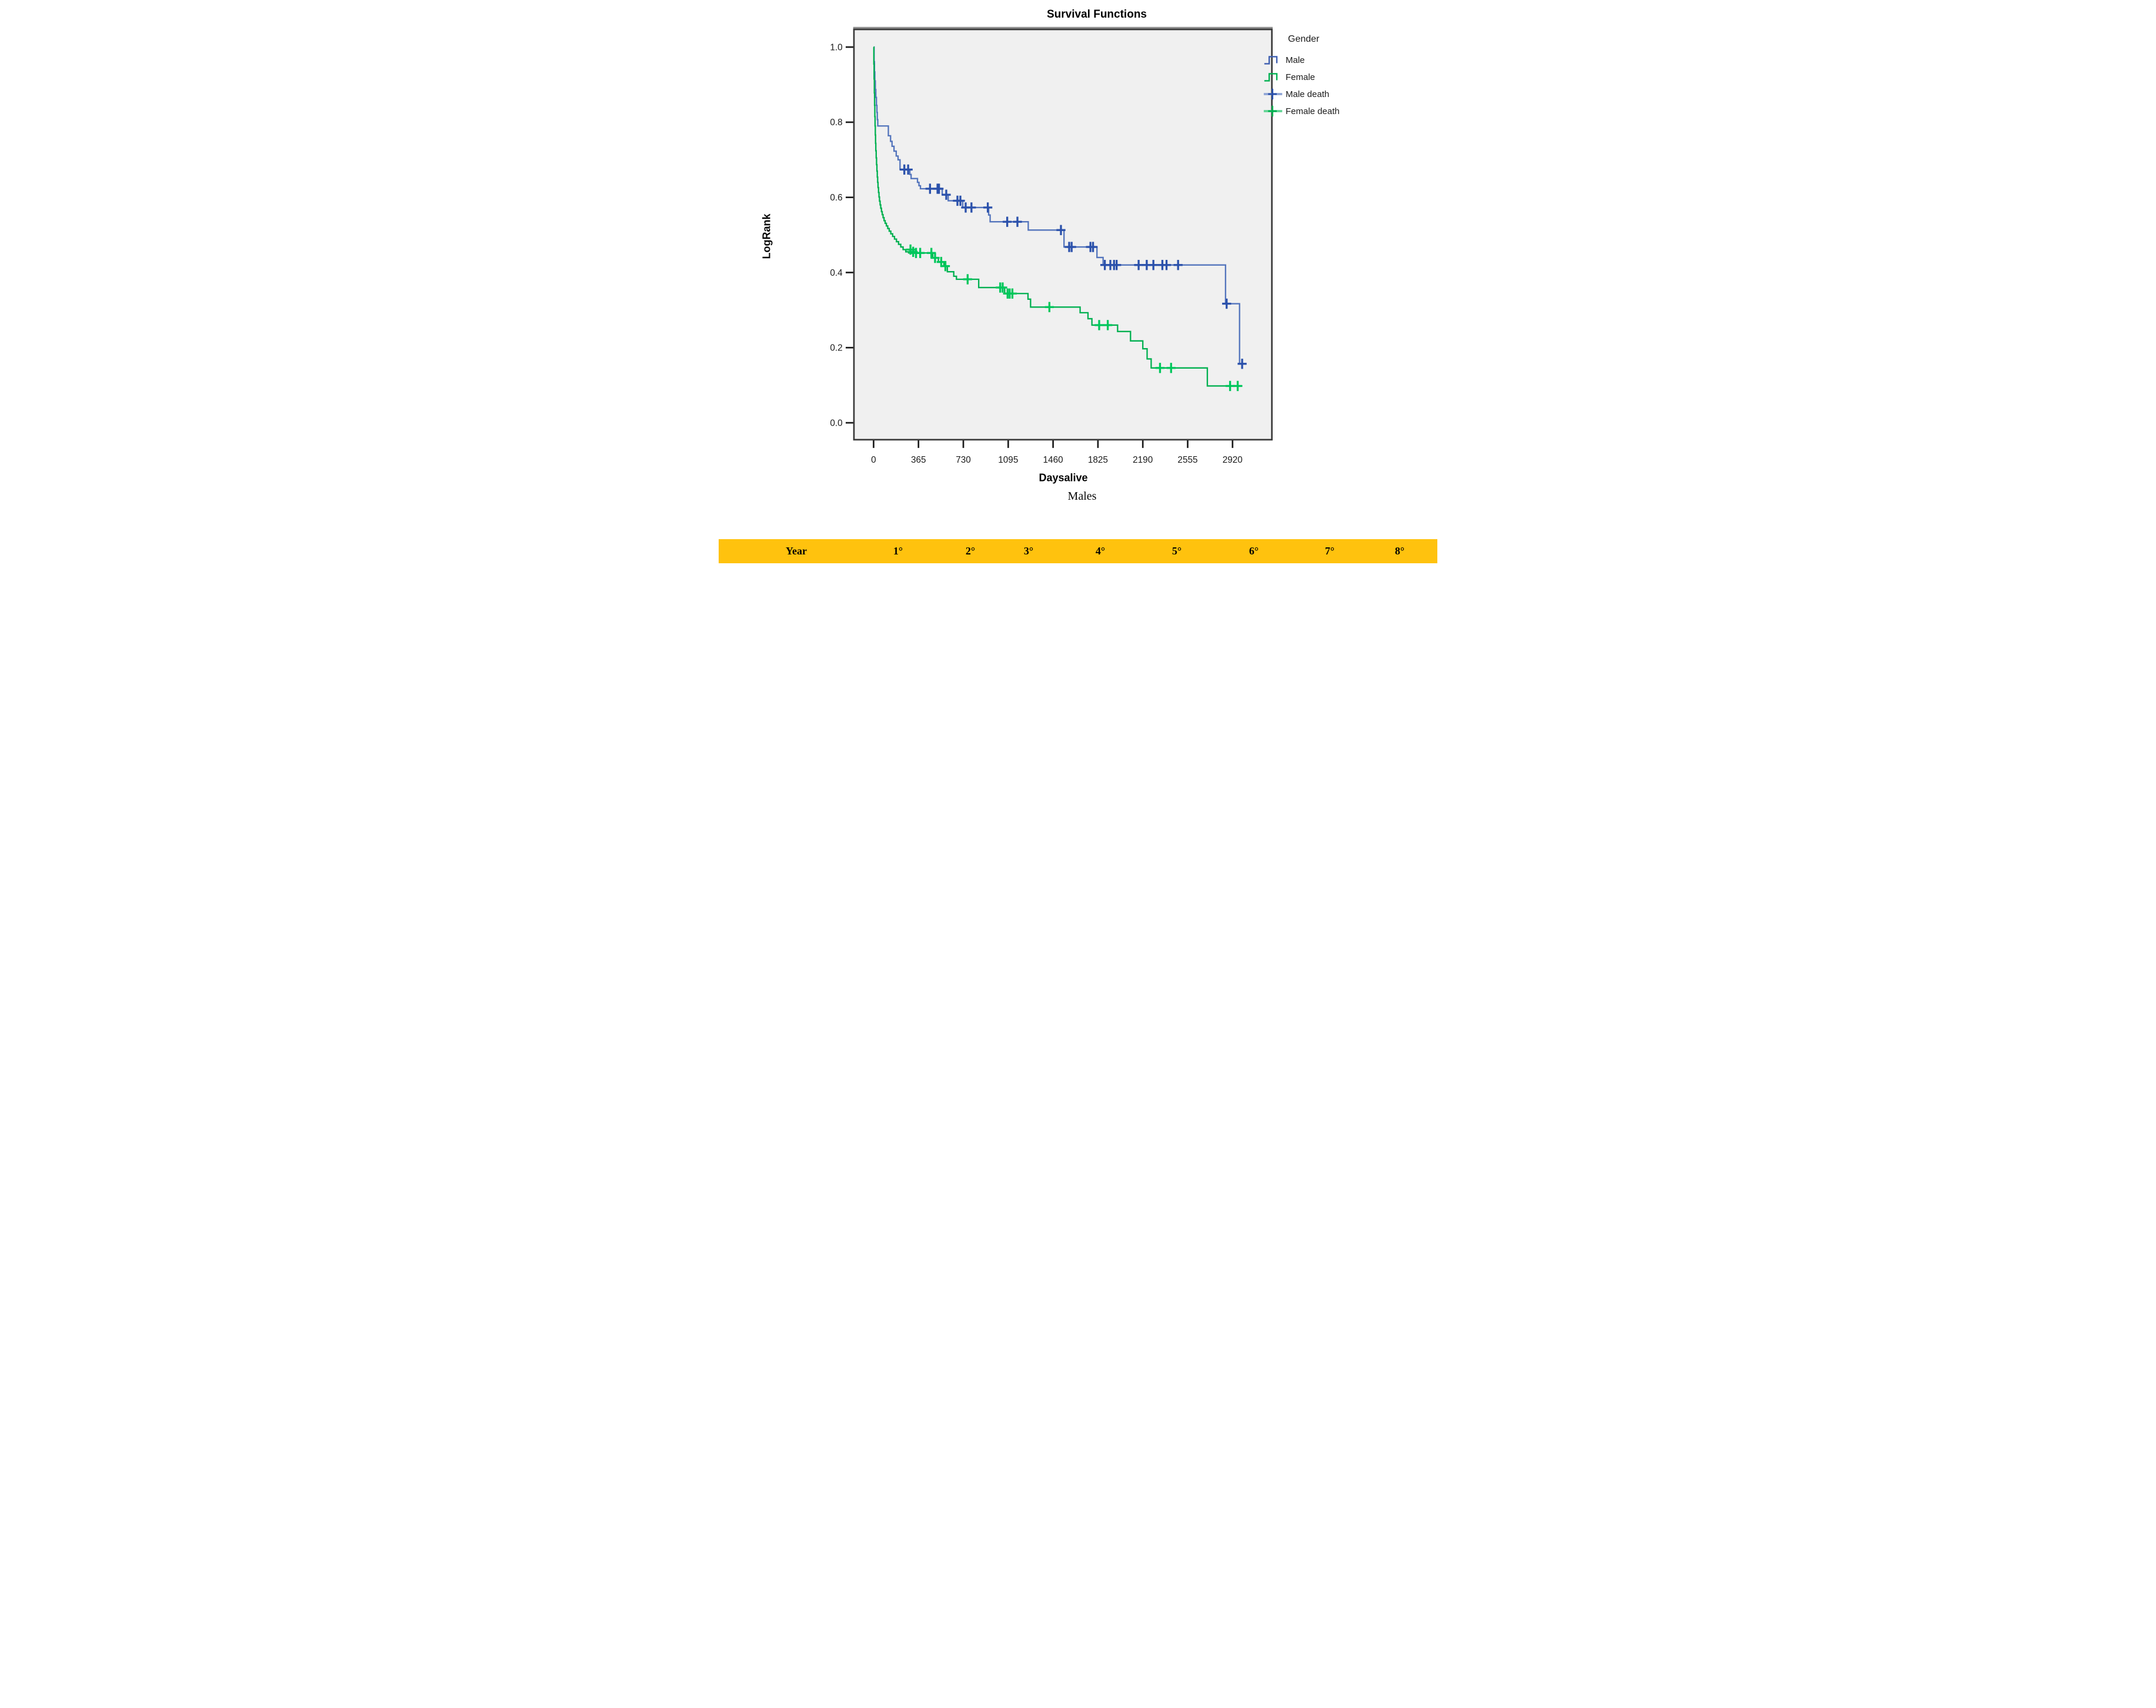  What do you see at coordinates (1295, 60) in the screenshot?
I see `legend-label: Male` at bounding box center [1295, 60].